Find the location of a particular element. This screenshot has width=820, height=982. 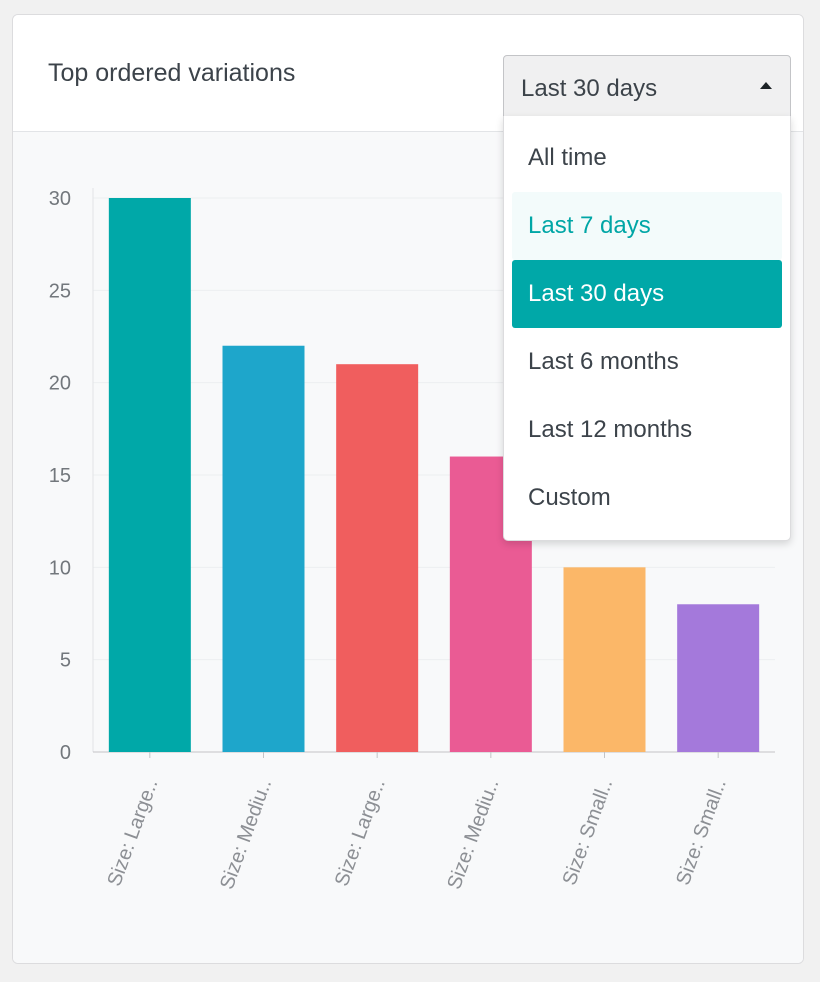

option-all-time: All time is located at coordinates (567, 157).